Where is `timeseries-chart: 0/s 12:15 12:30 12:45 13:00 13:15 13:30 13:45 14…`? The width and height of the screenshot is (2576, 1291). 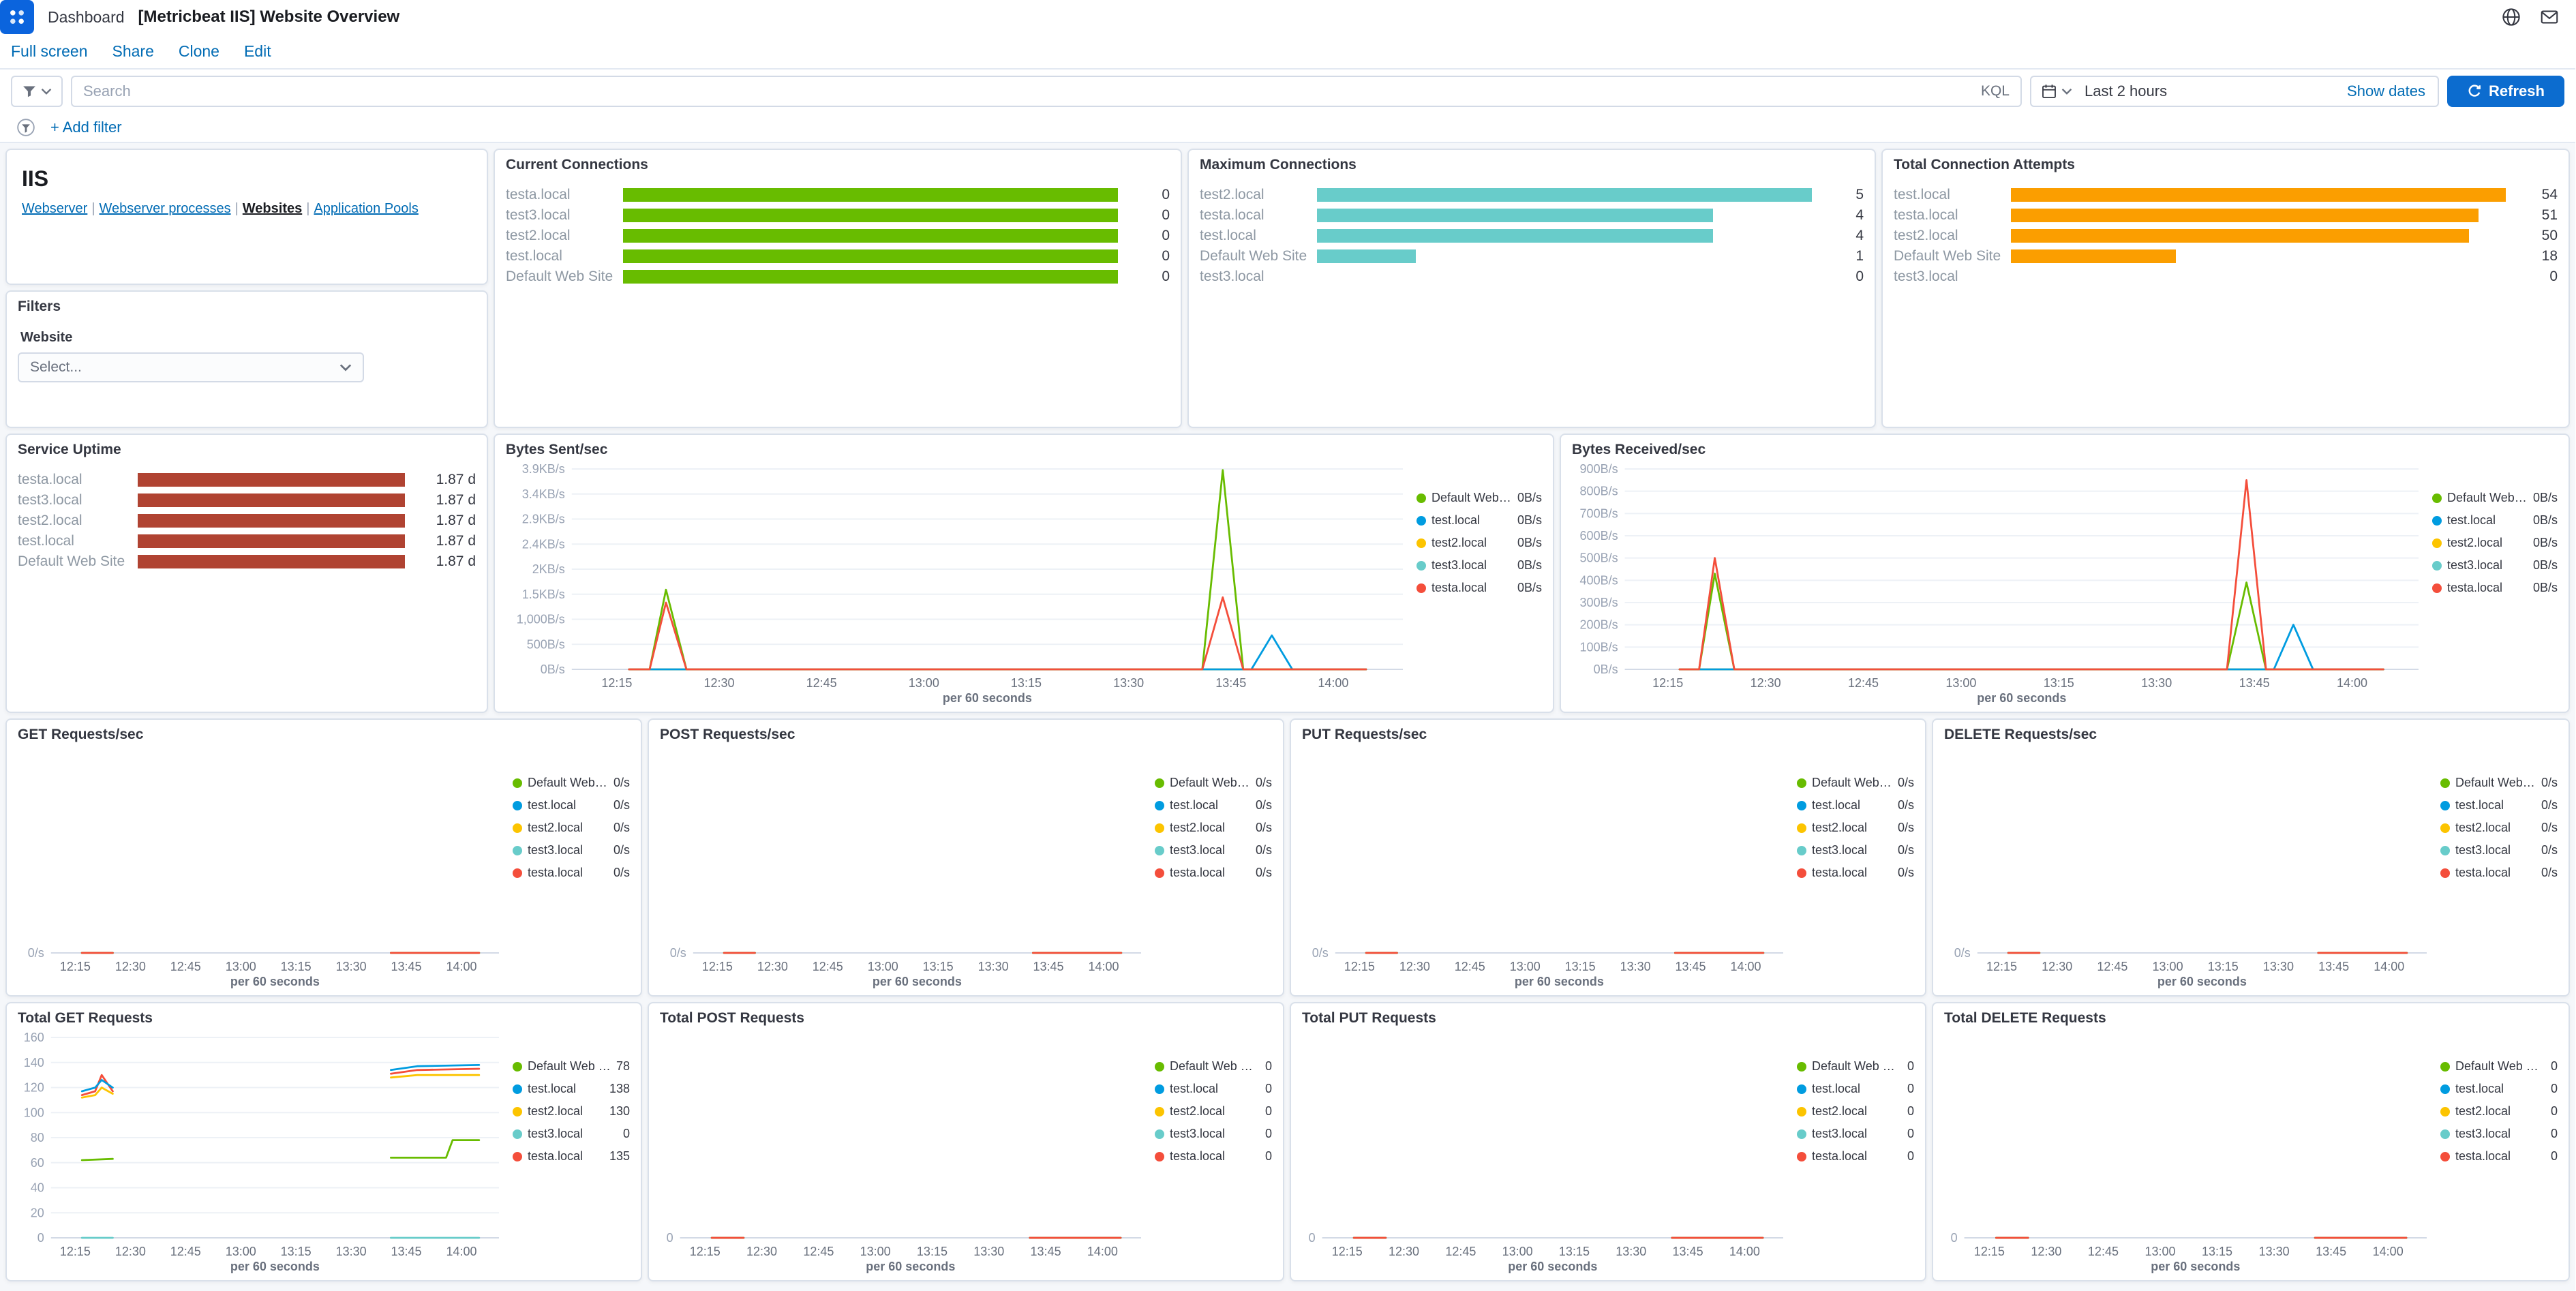 timeseries-chart: 0/s 12:15 12:30 12:45 13:00 13:15 13:30 13:45 14… is located at coordinates (1548, 967).